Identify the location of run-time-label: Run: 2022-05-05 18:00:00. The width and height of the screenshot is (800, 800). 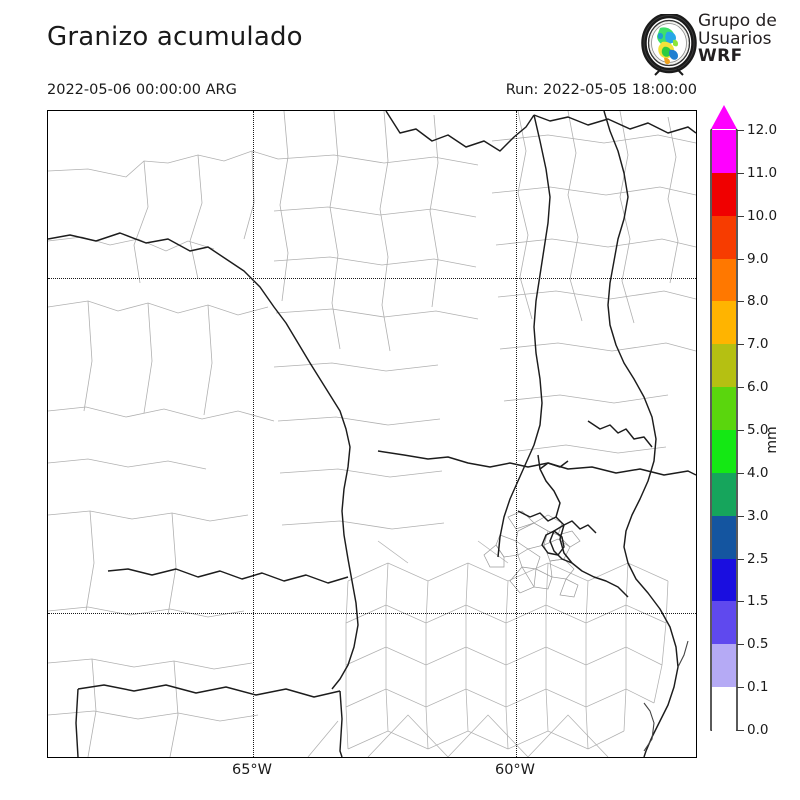
(601, 90).